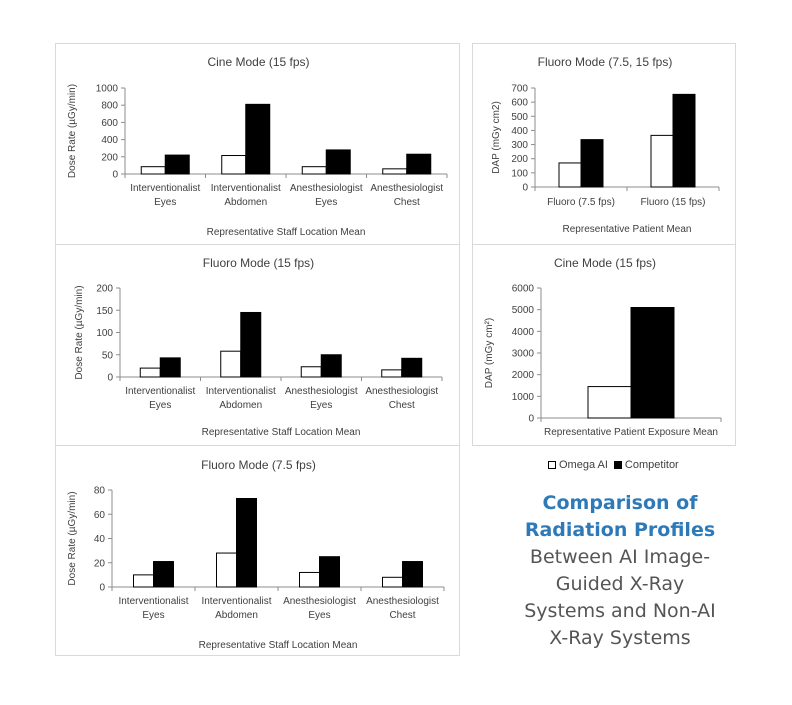 The image size is (792, 705). Describe the element at coordinates (100, 491) in the screenshot. I see `y-tick-label: 80` at that location.